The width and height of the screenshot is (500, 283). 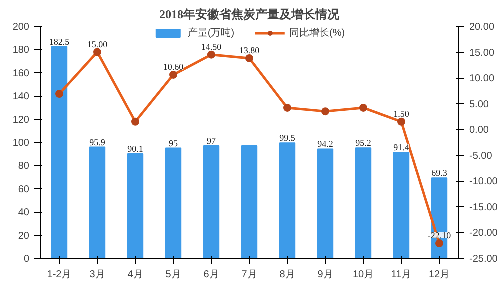 I want to click on y2-tick-label: 10.00, so click(x=482, y=79).